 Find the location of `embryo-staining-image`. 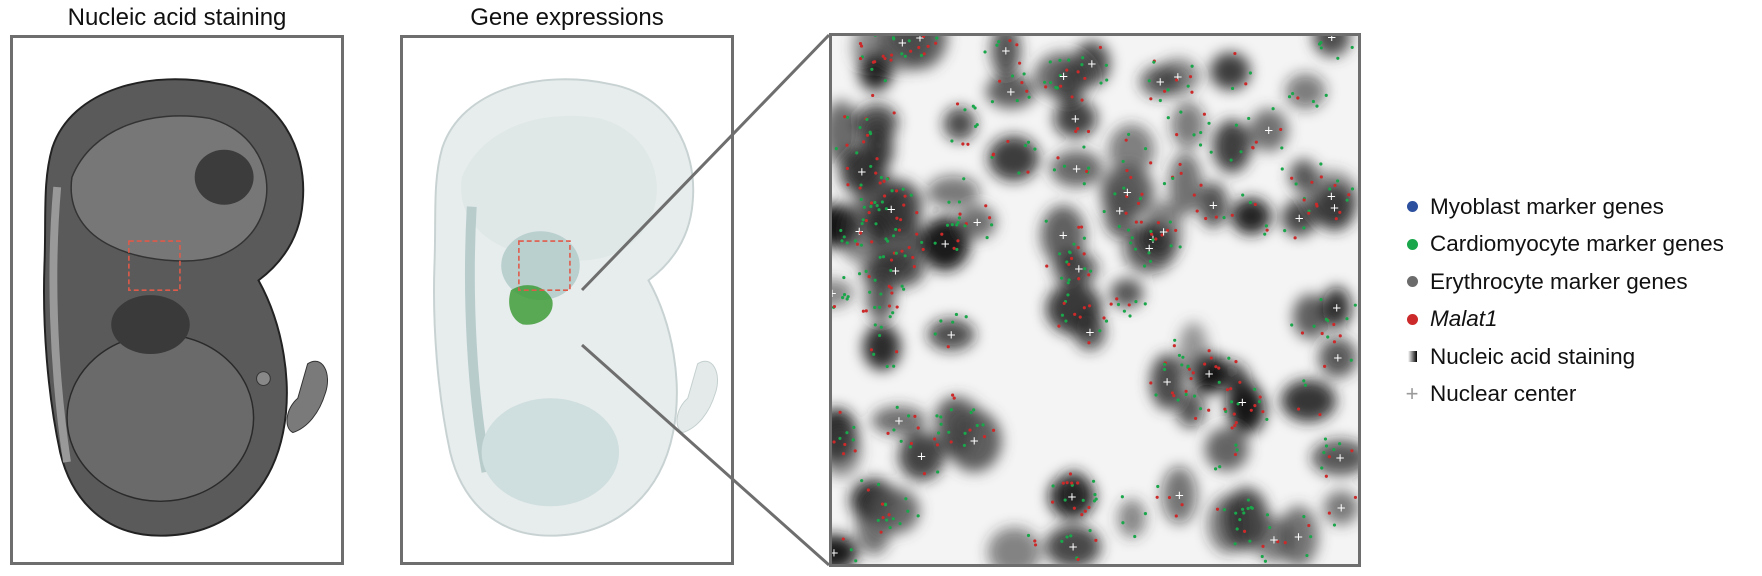

embryo-staining-image is located at coordinates (185, 307).